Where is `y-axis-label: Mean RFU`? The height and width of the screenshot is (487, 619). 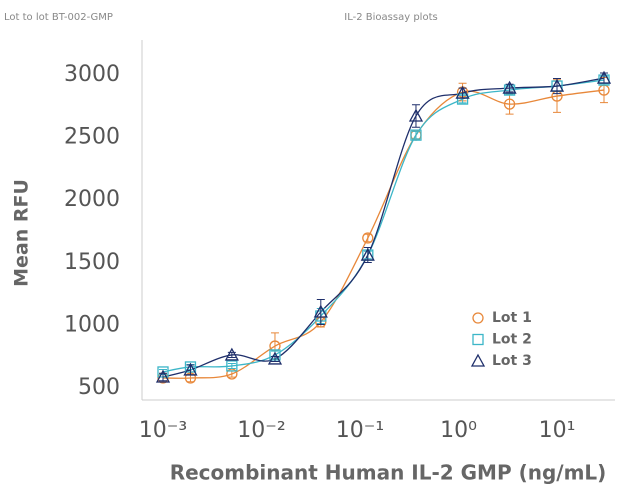
y-axis-label: Mean RFU is located at coordinates (22, 233).